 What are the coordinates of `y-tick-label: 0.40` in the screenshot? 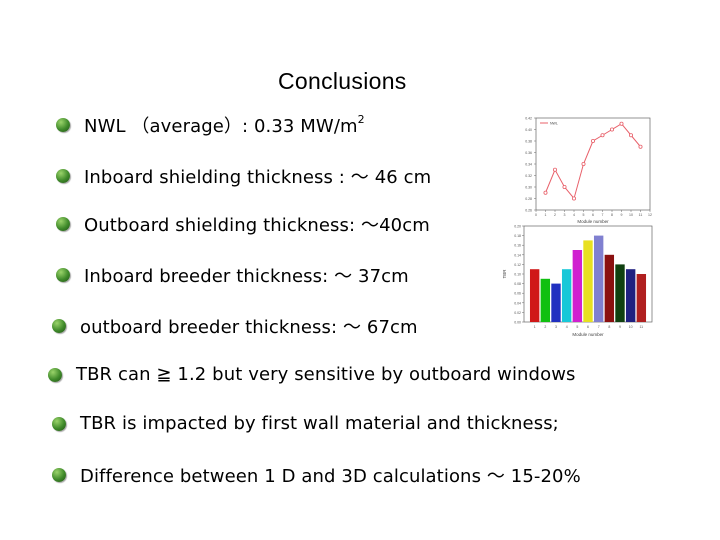 It's located at (528, 130).